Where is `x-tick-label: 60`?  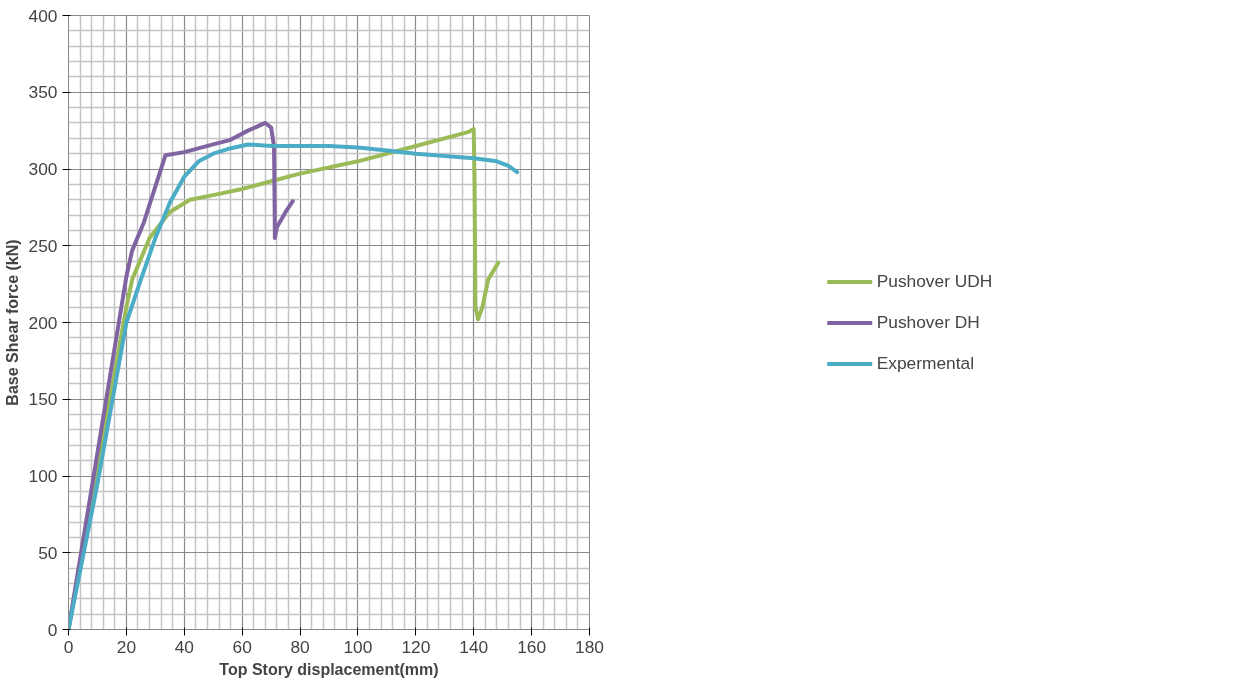
x-tick-label: 60 is located at coordinates (242, 646).